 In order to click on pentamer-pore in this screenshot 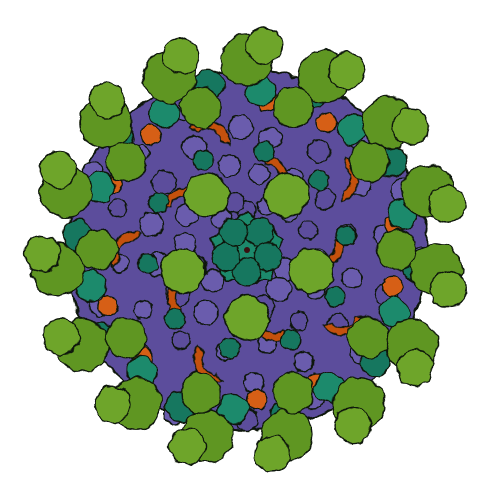, I will do `click(247, 250)`.